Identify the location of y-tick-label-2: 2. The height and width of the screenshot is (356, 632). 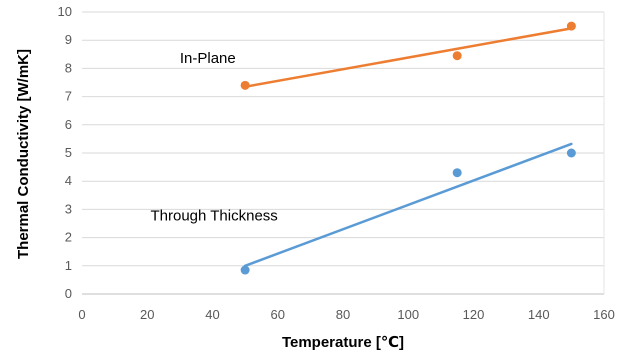
(68, 237).